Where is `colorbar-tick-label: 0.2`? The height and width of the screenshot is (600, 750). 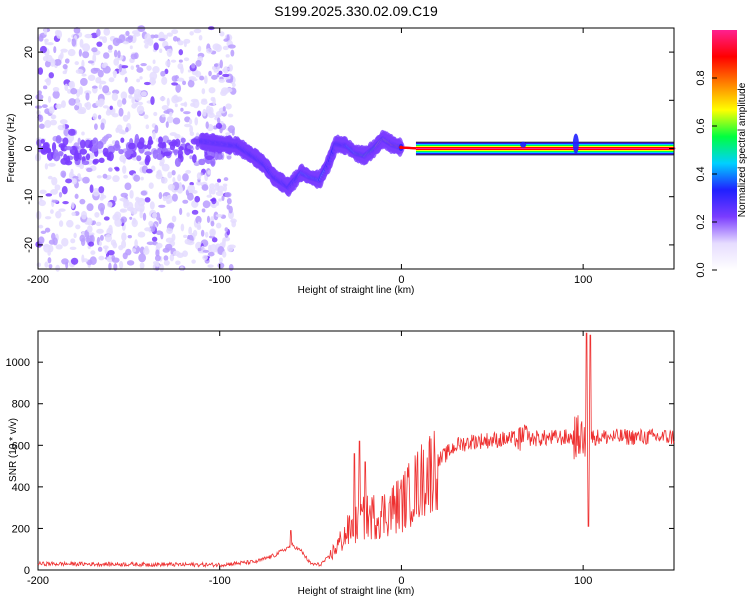 colorbar-tick-label: 0.2 is located at coordinates (701, 221).